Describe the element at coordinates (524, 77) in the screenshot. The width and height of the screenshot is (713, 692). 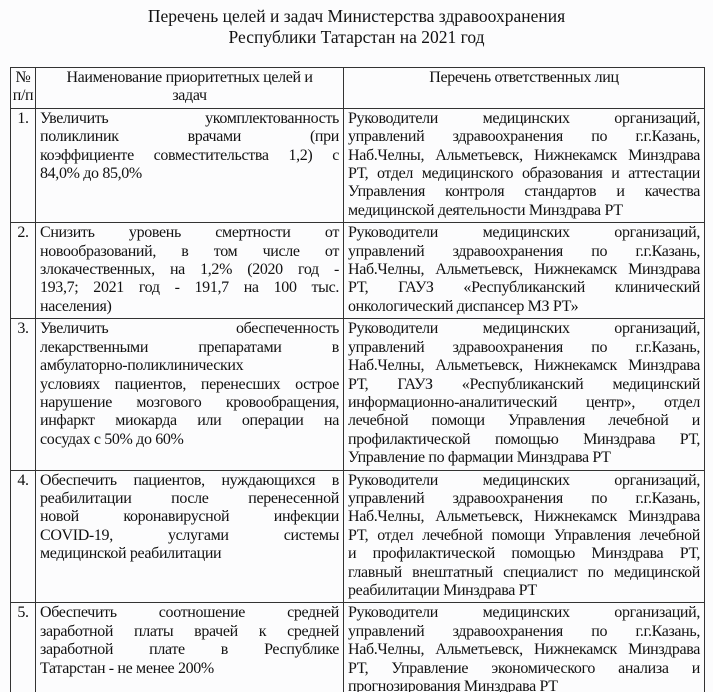
I see `header-text: Перечень ответственных лиц` at that location.